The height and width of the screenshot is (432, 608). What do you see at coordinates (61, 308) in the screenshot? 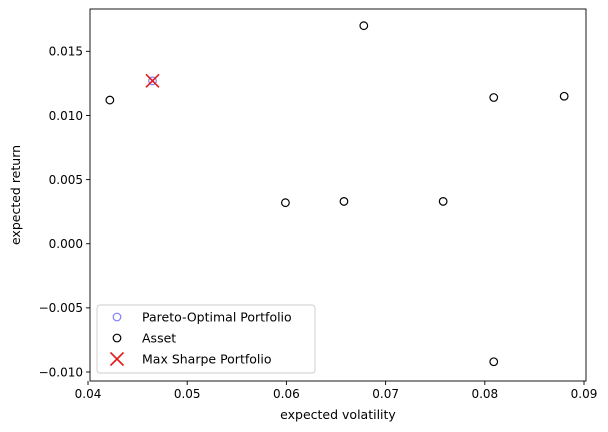
I see `y-tick-label: −0.005` at bounding box center [61, 308].